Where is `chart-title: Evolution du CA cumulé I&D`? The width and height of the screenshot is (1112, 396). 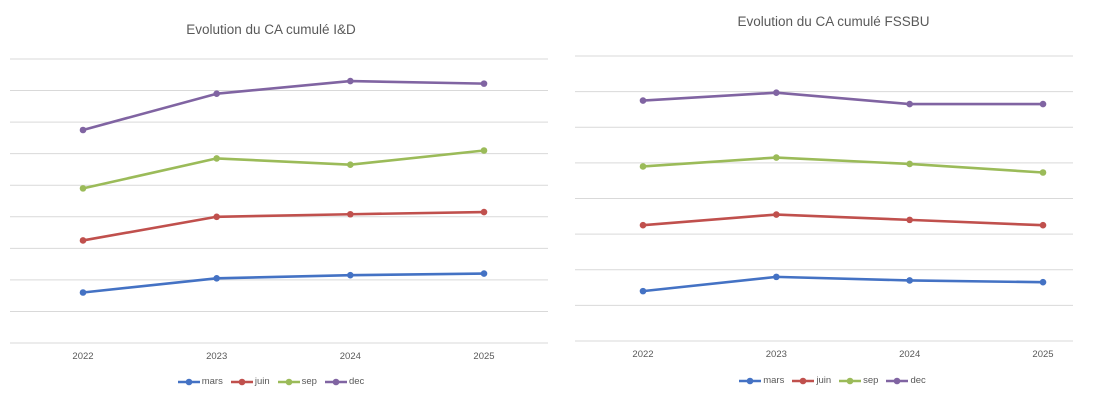
chart-title: Evolution du CA cumulé I&D is located at coordinates (271, 29).